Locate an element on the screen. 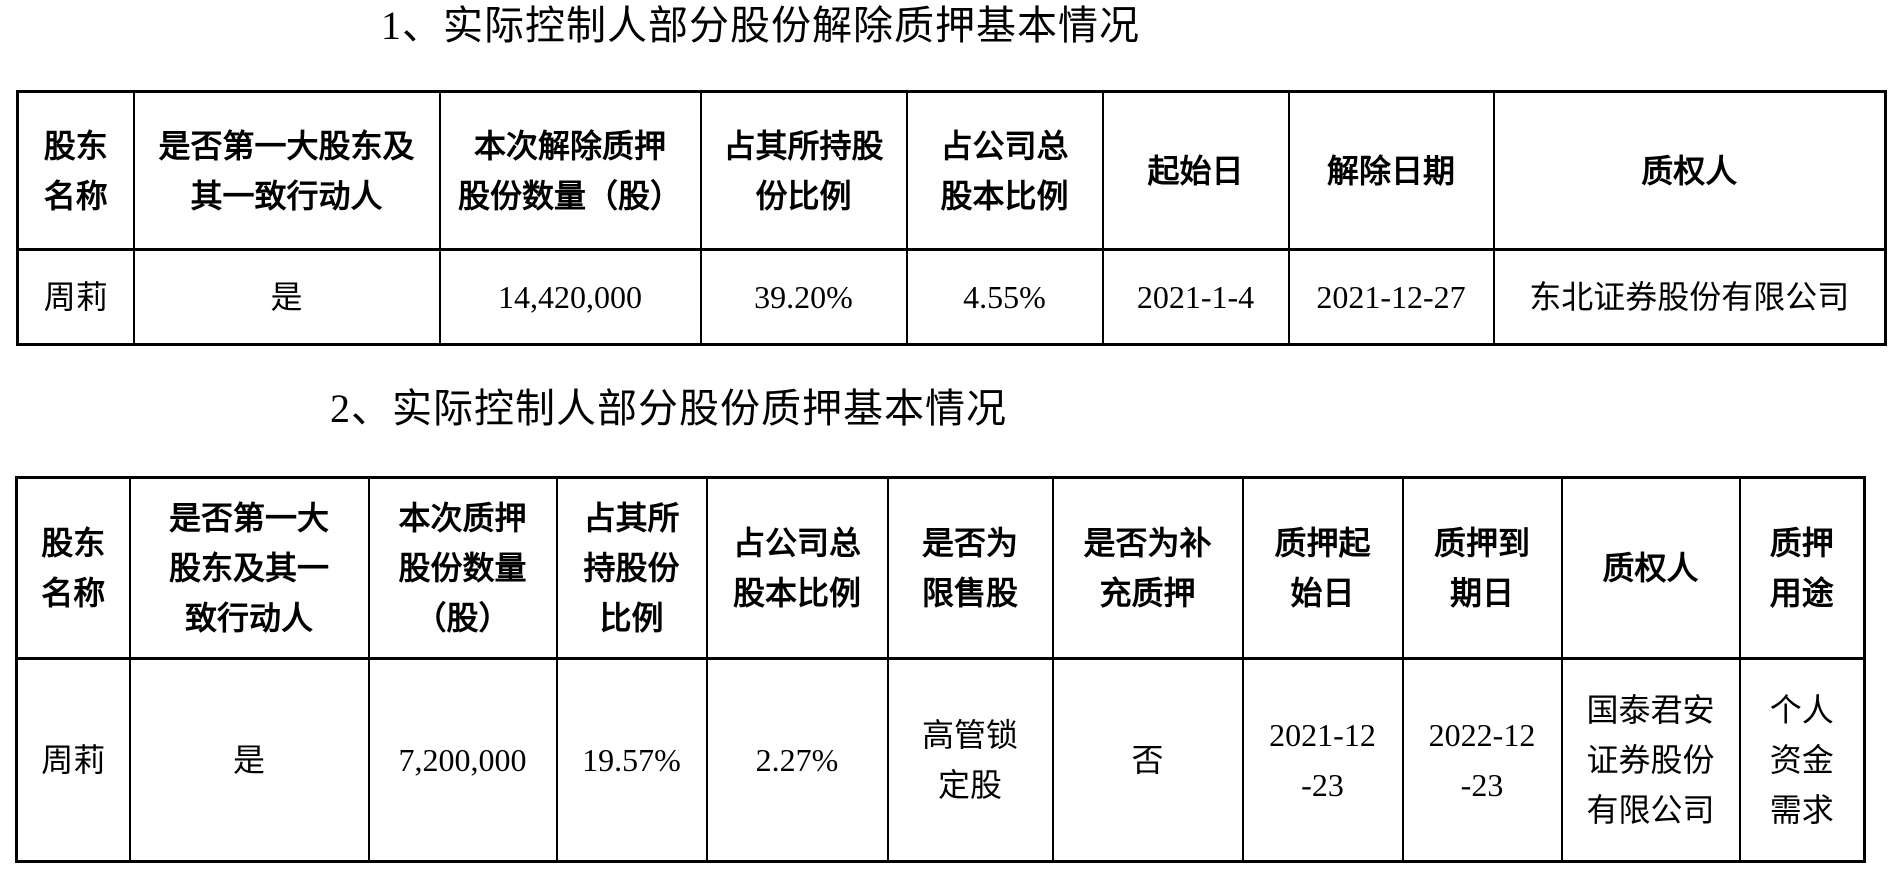  pledgee-cell: 东北证券股份有限公司 is located at coordinates (1689, 297).